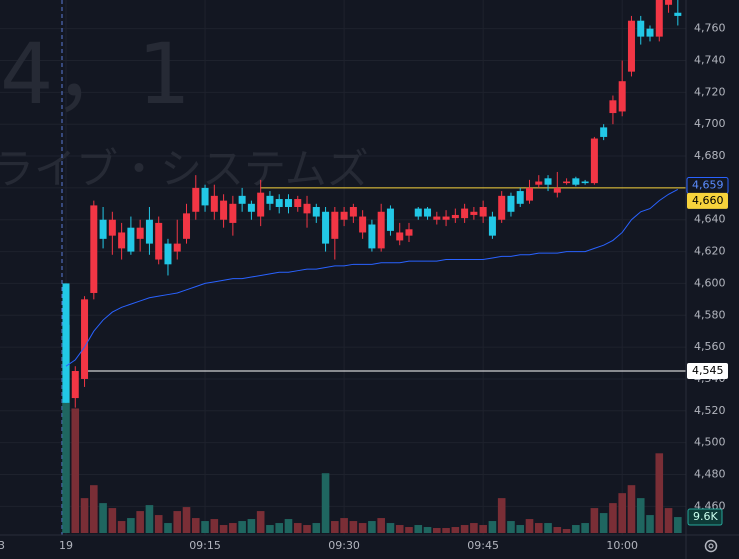  I want to click on y-tick-label: 4,560, so click(710, 346).